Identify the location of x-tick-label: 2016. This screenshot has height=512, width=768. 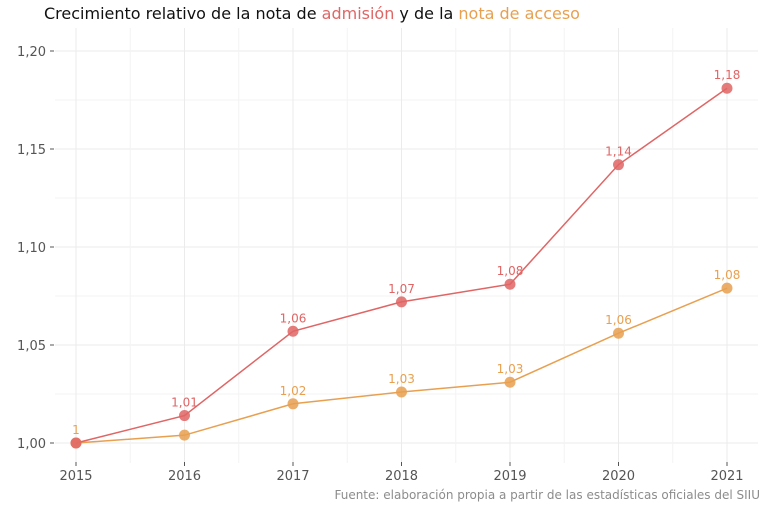
(184, 476).